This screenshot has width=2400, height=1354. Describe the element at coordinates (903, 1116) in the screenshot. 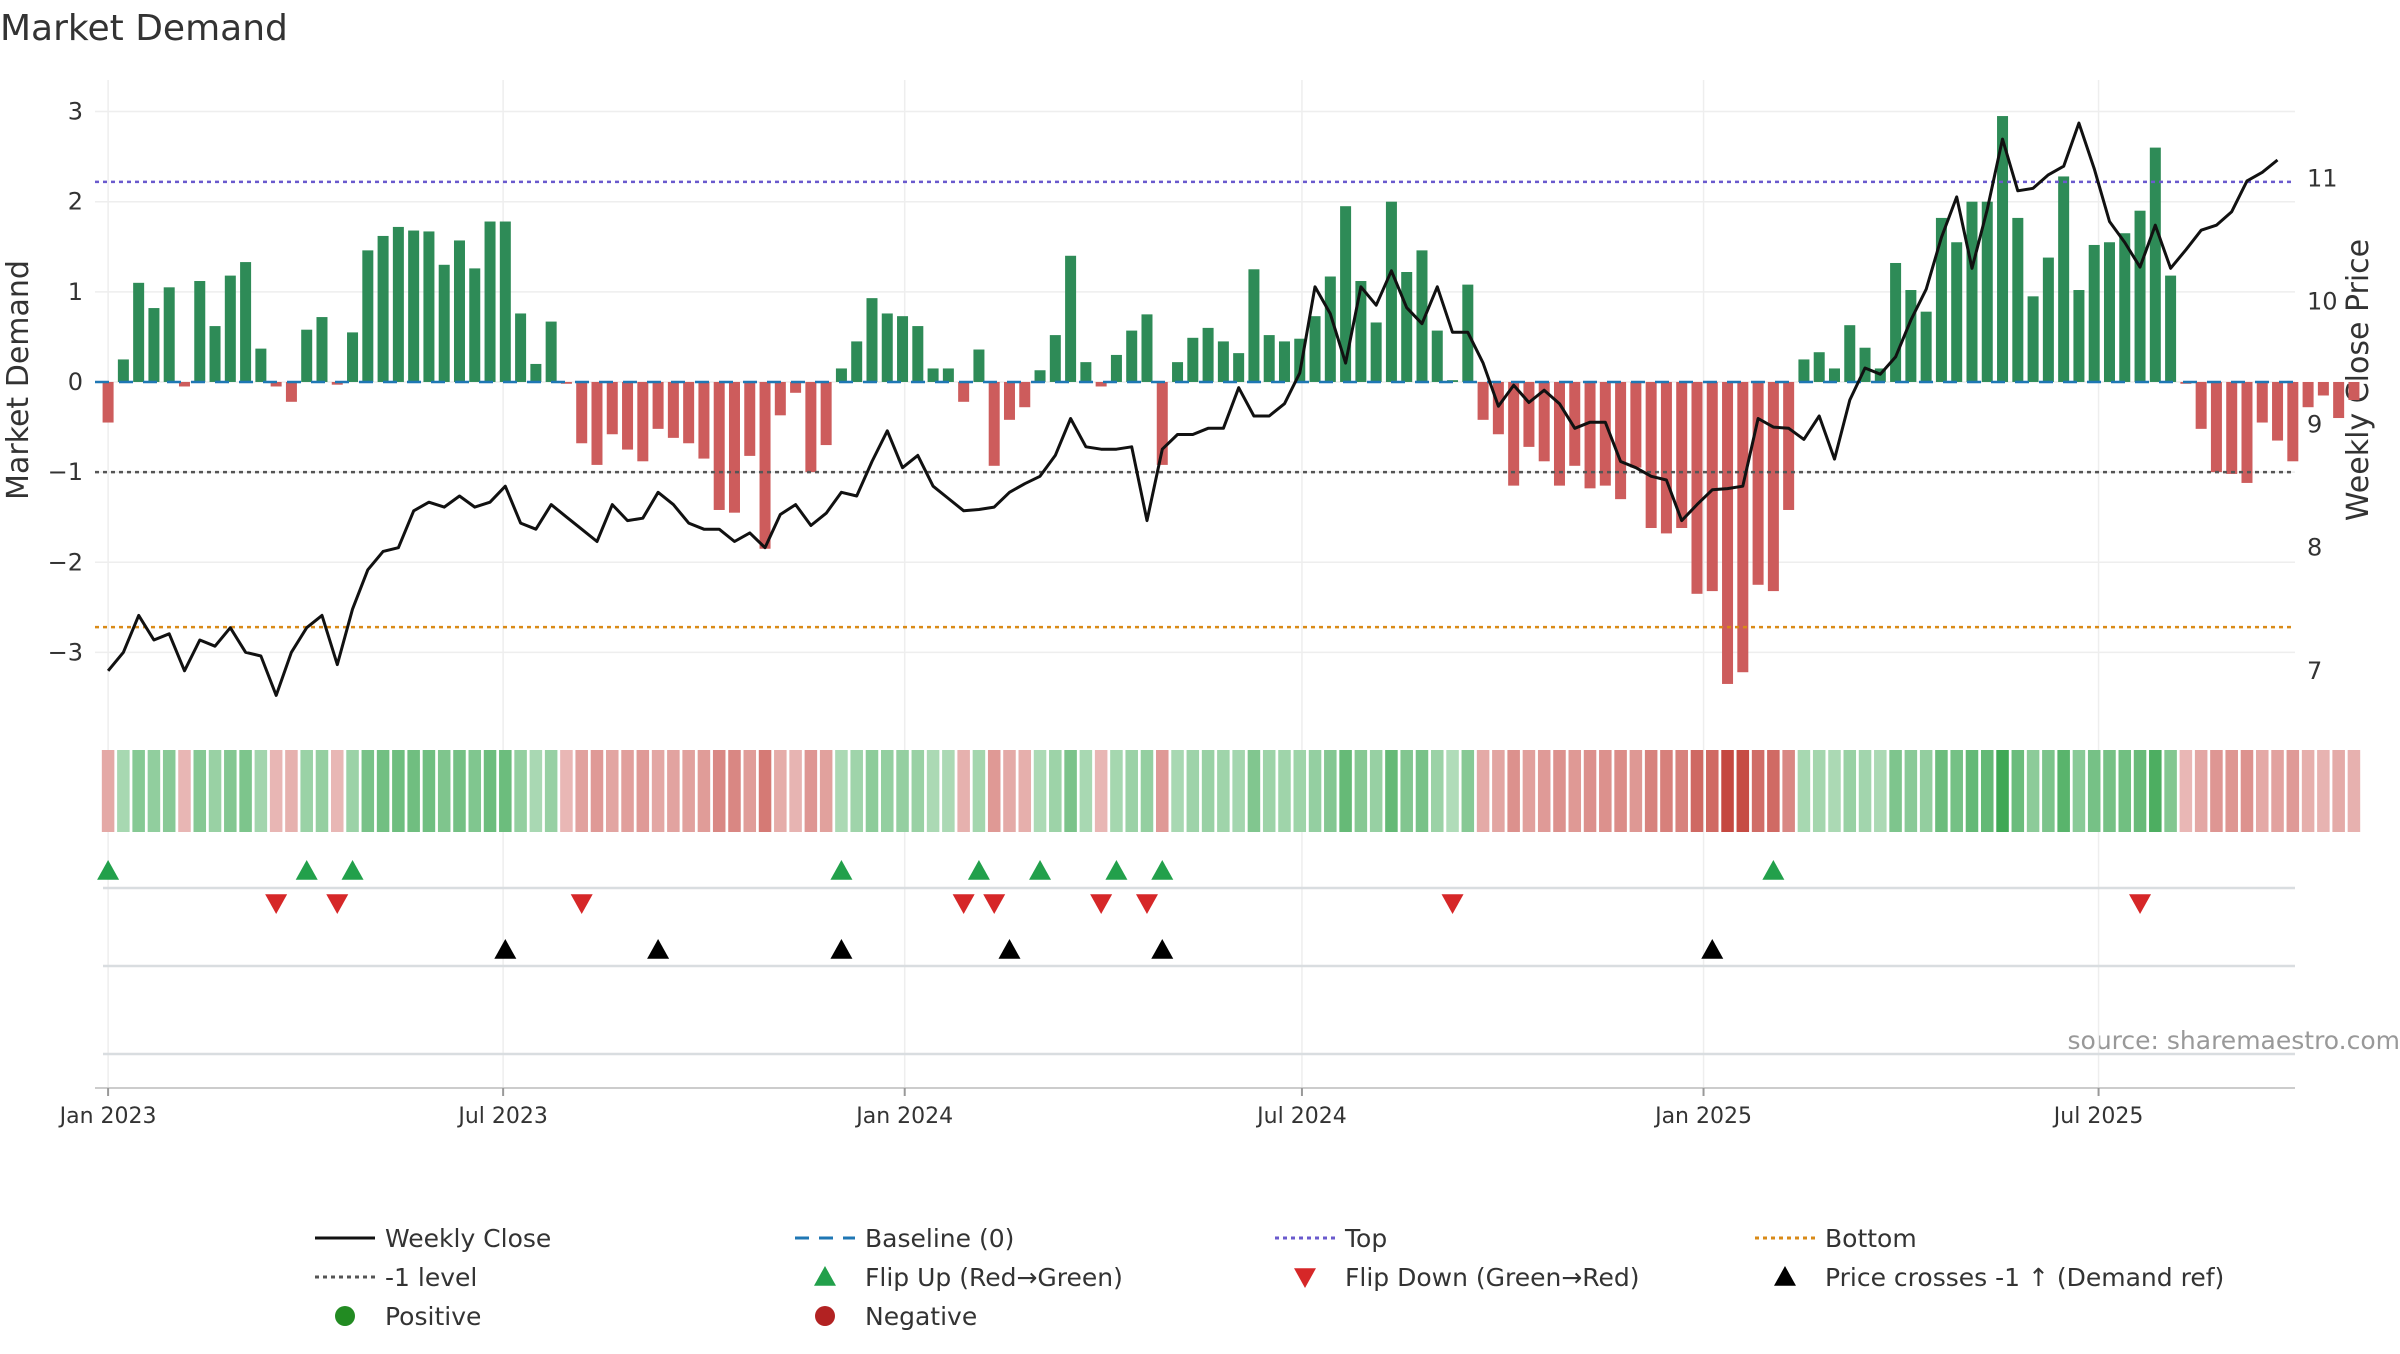

I see `x-tick-label: Jan 2024` at that location.